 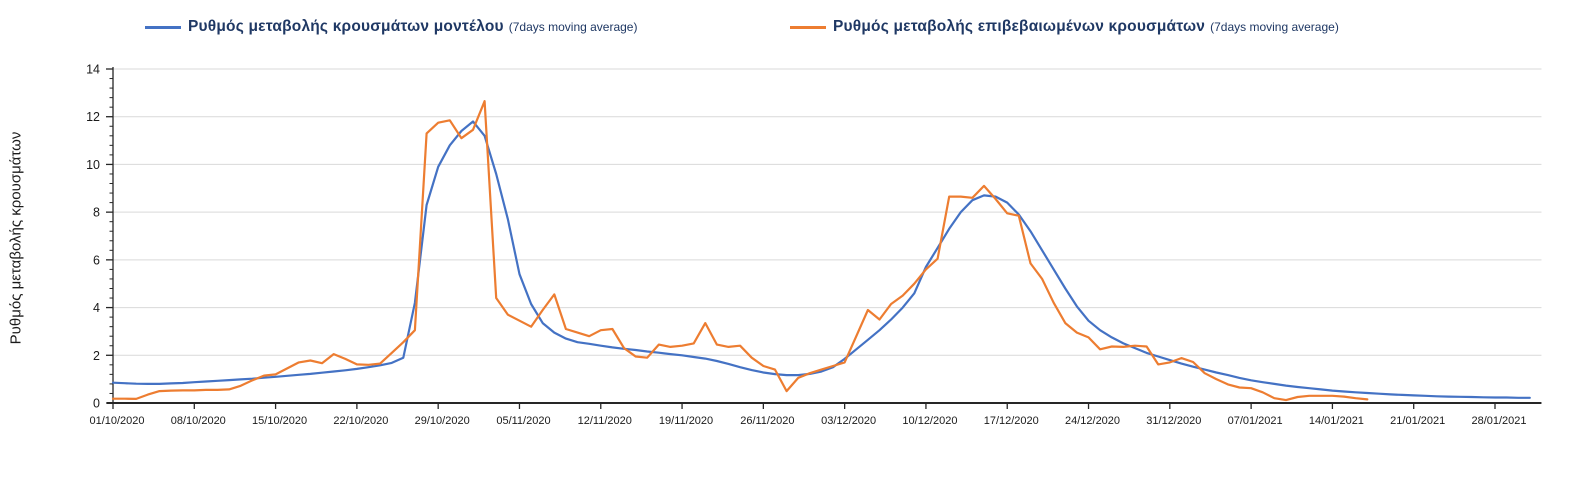 What do you see at coordinates (1336, 421) in the screenshot?
I see `x-tick-label: 14/01/2021` at bounding box center [1336, 421].